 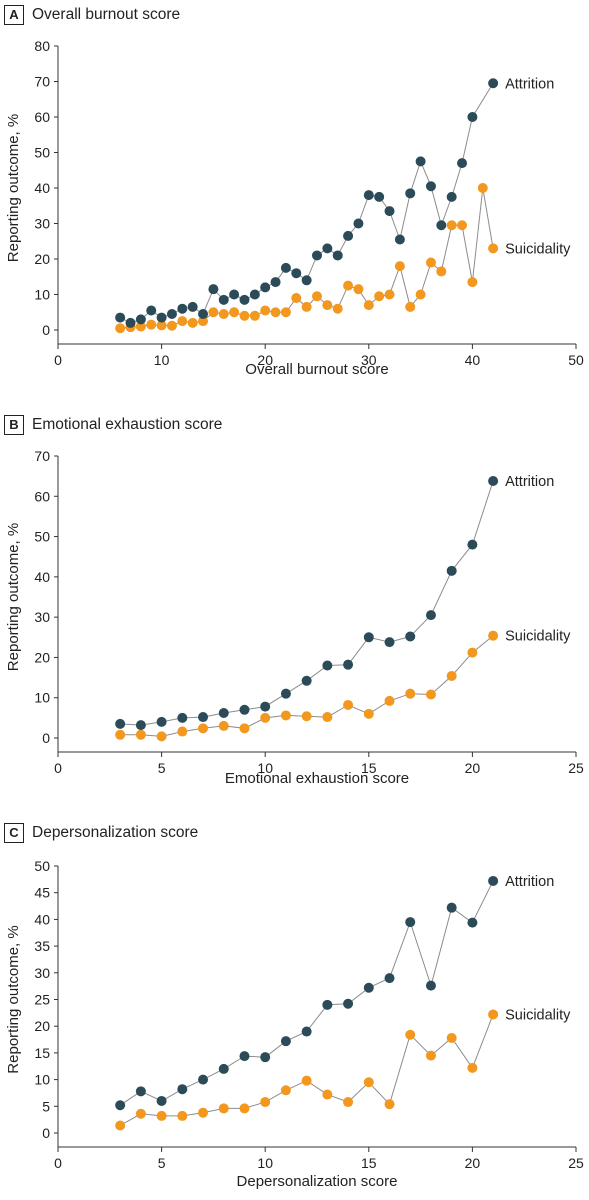 What do you see at coordinates (265, 1163) in the screenshot?
I see `x-tick-label: 10` at bounding box center [265, 1163].